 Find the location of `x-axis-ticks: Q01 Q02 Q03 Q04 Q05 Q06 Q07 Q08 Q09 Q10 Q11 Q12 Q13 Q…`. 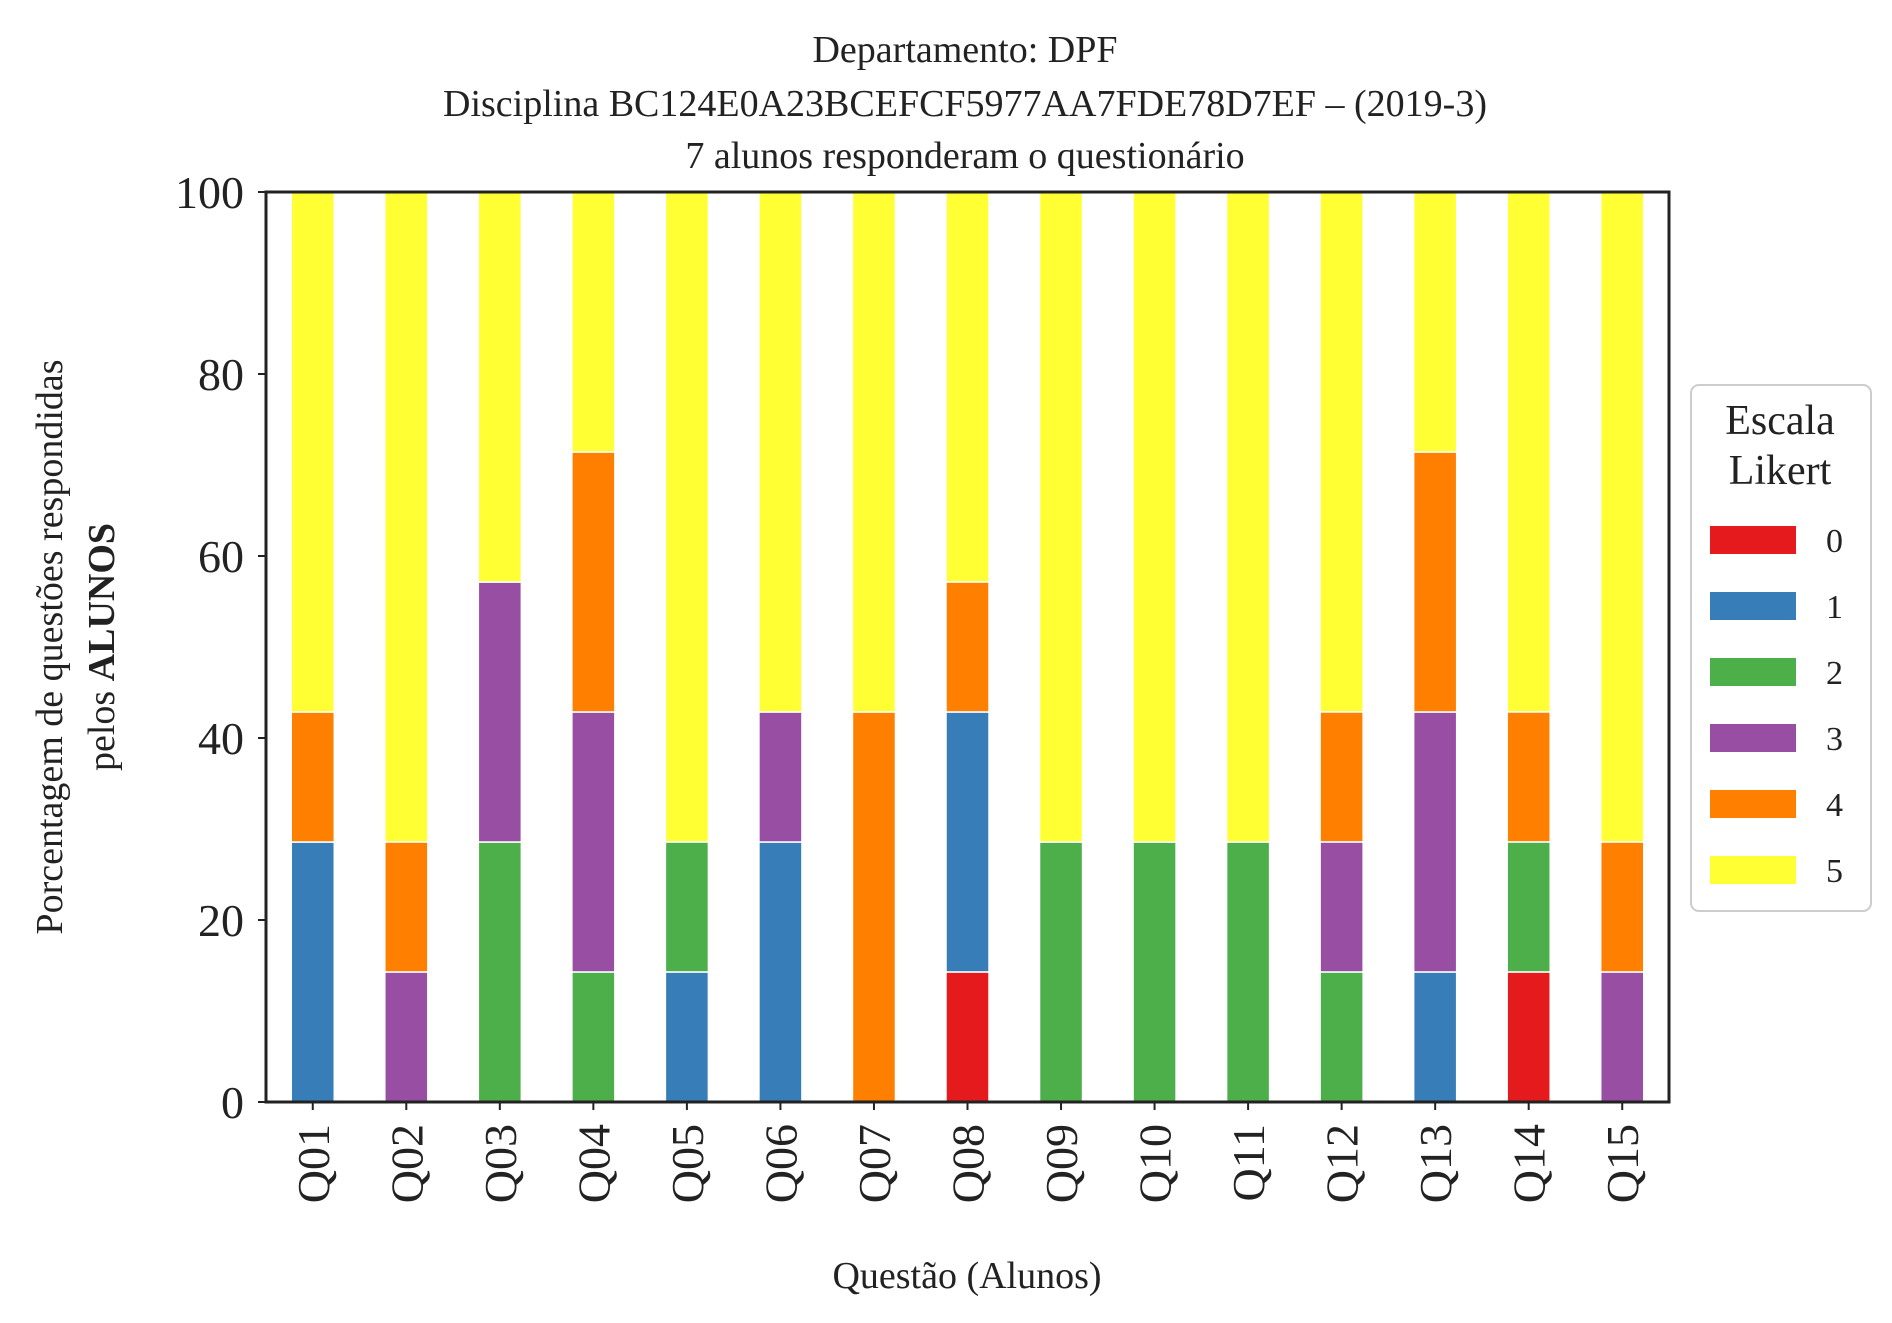

x-axis-ticks: Q01 Q02 Q03 Q04 Q05 Q06 Q07 Q08 Q09 Q10 Q11 Q12 Q13 Q… is located at coordinates (968, 1152).